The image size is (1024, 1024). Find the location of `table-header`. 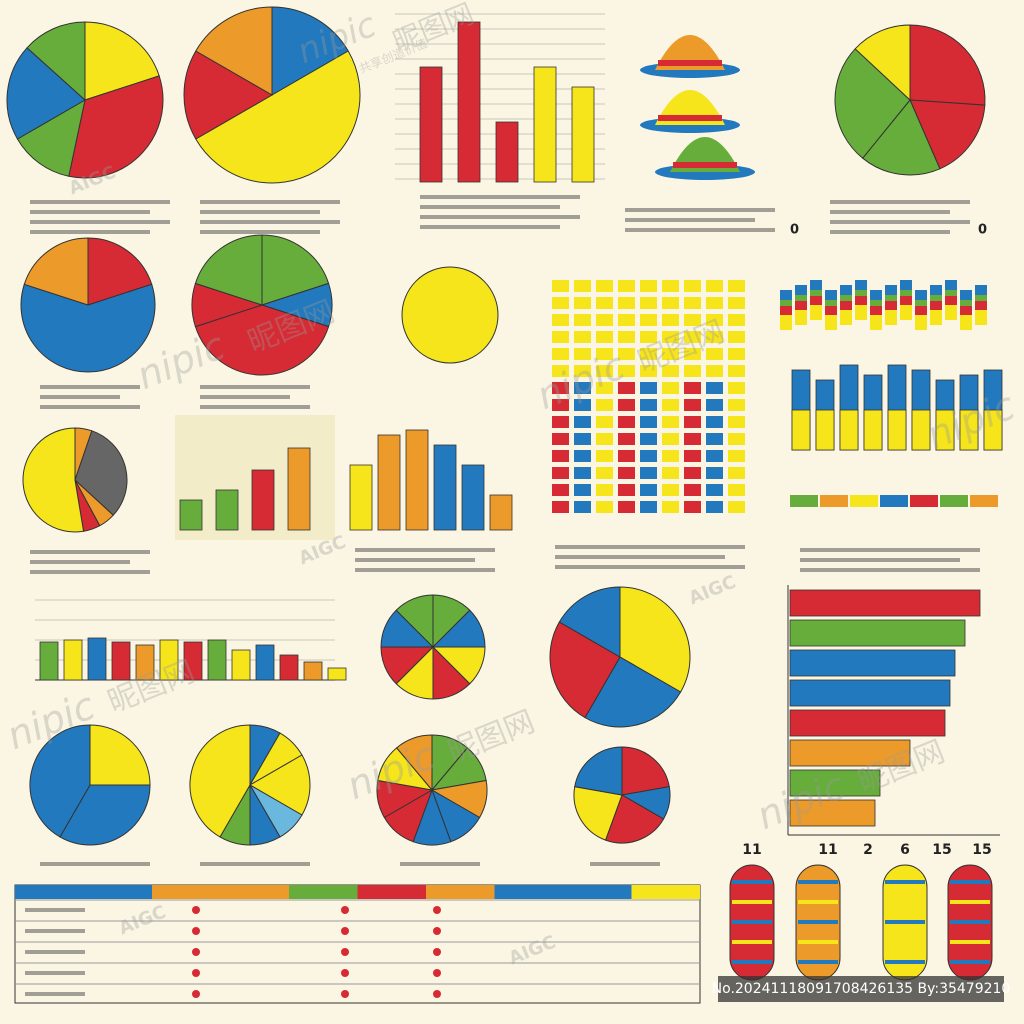

table-header is located at coordinates (323, 892).